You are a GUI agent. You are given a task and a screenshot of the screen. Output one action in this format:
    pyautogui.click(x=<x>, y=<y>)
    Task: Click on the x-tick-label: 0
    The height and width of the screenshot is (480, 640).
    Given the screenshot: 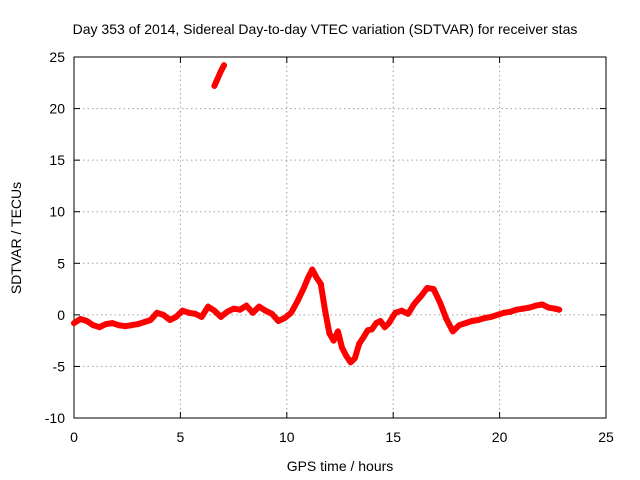 What is the action you would take?
    pyautogui.click(x=74, y=437)
    